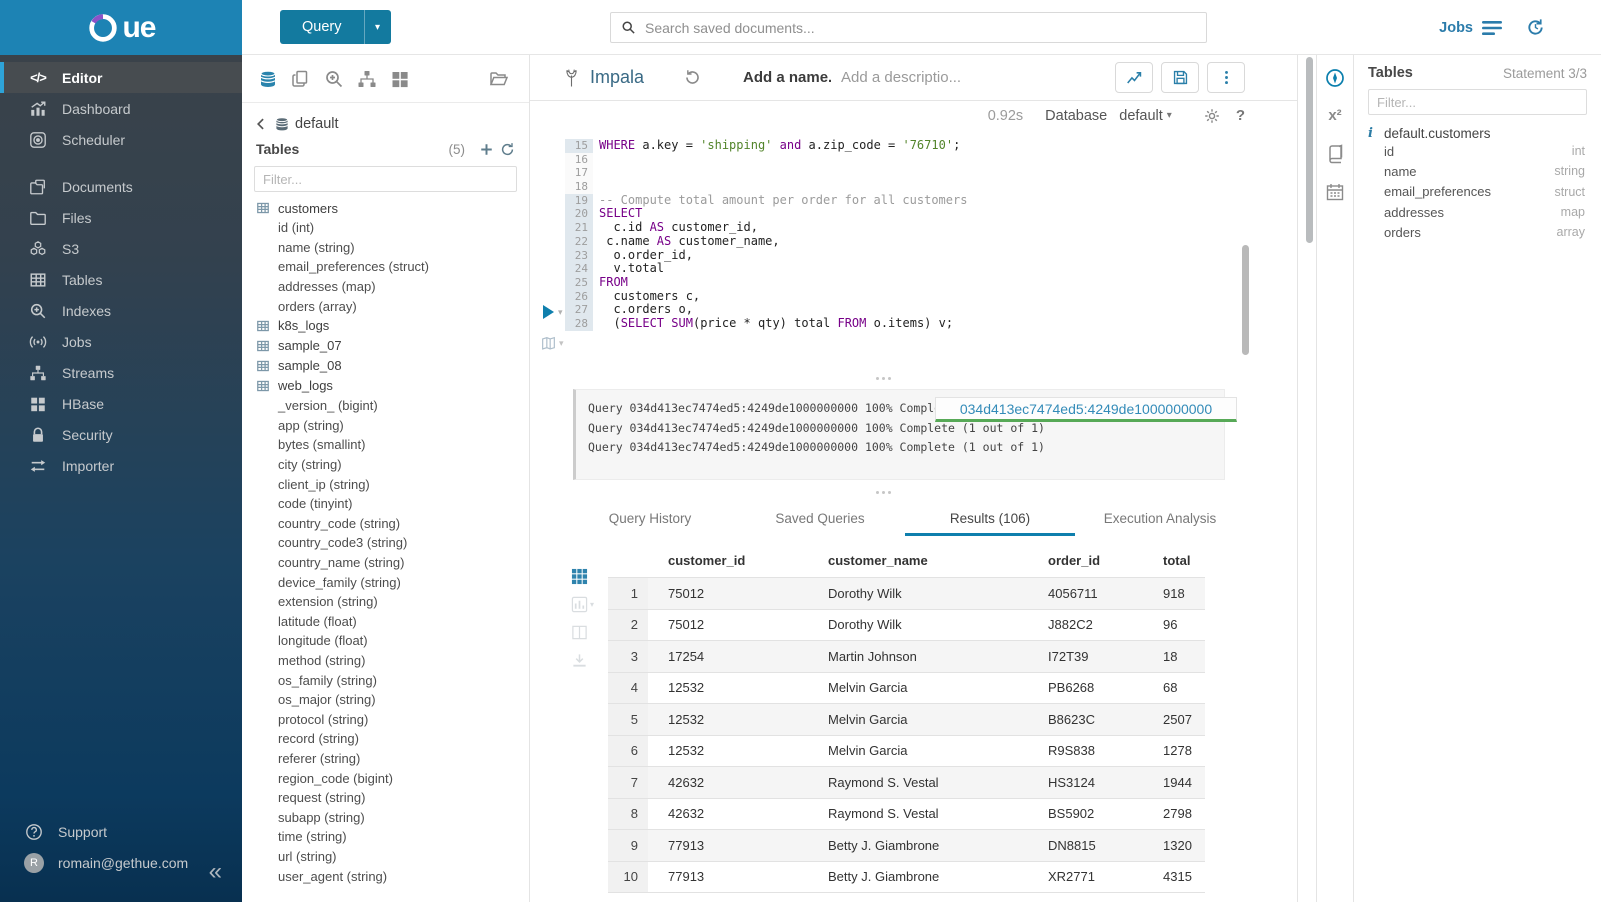 The width and height of the screenshot is (1601, 902). What do you see at coordinates (324, 484) in the screenshot?
I see `tree-column: client_ip (string)` at bounding box center [324, 484].